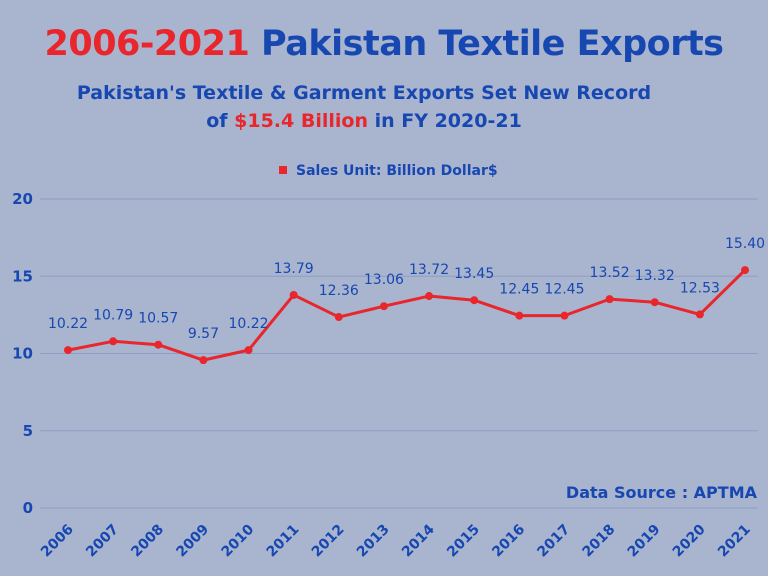  Describe the element at coordinates (444, 121) in the screenshot. I see `subtitle-suffix: in FY 2020-21` at that location.